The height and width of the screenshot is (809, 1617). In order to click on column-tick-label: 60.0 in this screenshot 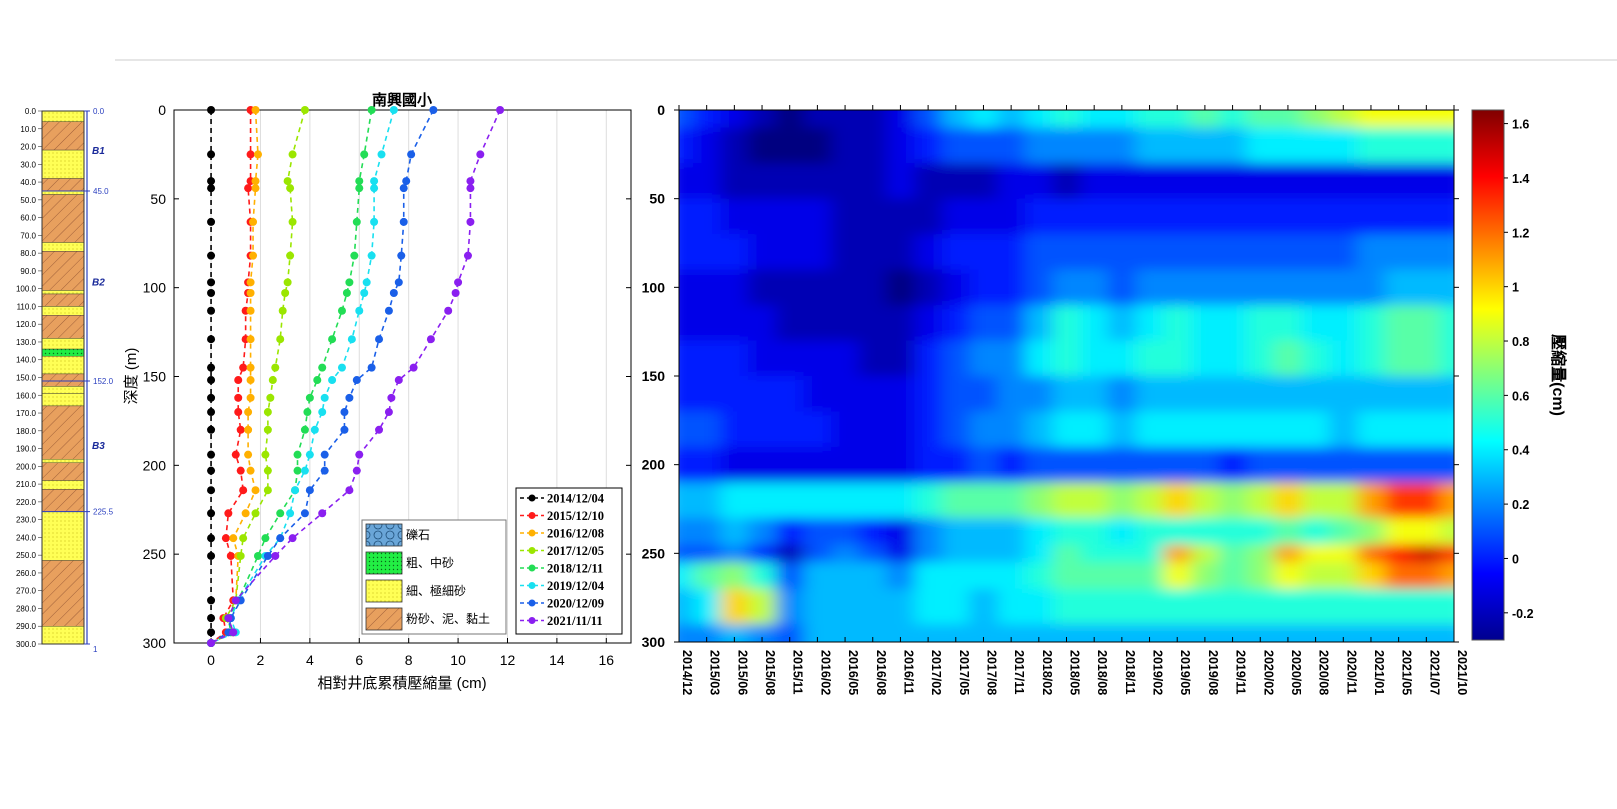, I will do `click(28, 218)`.